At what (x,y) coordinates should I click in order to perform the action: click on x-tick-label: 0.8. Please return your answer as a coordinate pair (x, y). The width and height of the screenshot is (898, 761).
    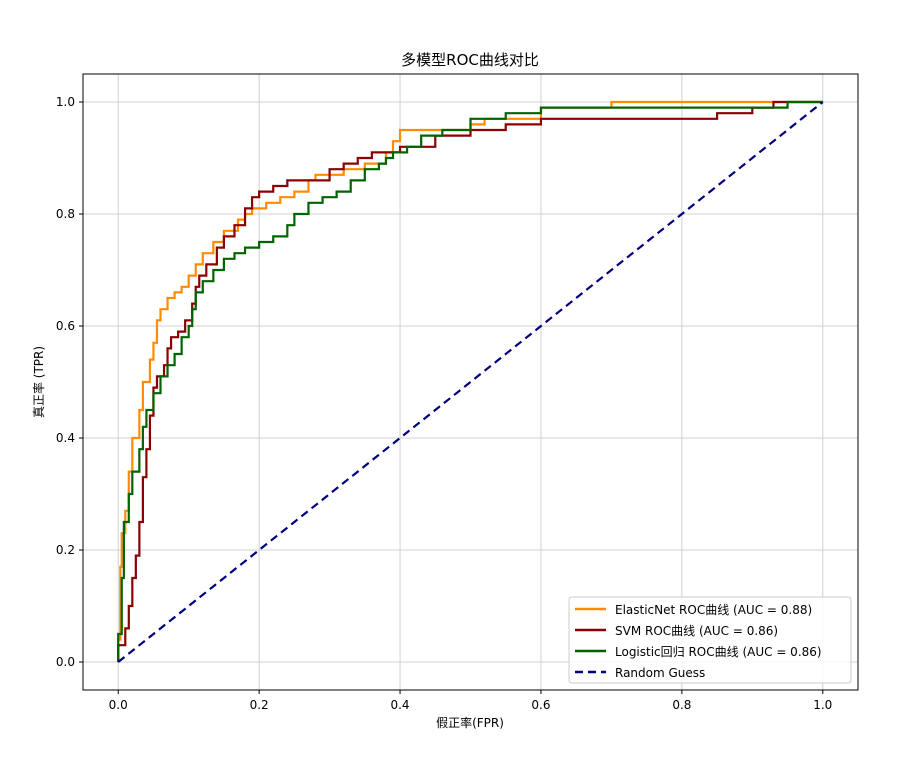
    Looking at the image, I should click on (681, 705).